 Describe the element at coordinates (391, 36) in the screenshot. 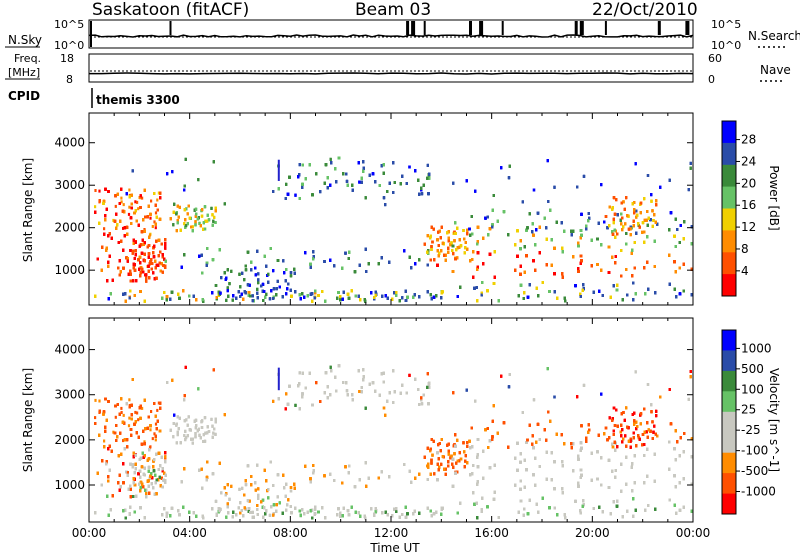

I see `nsky-series-line` at that location.